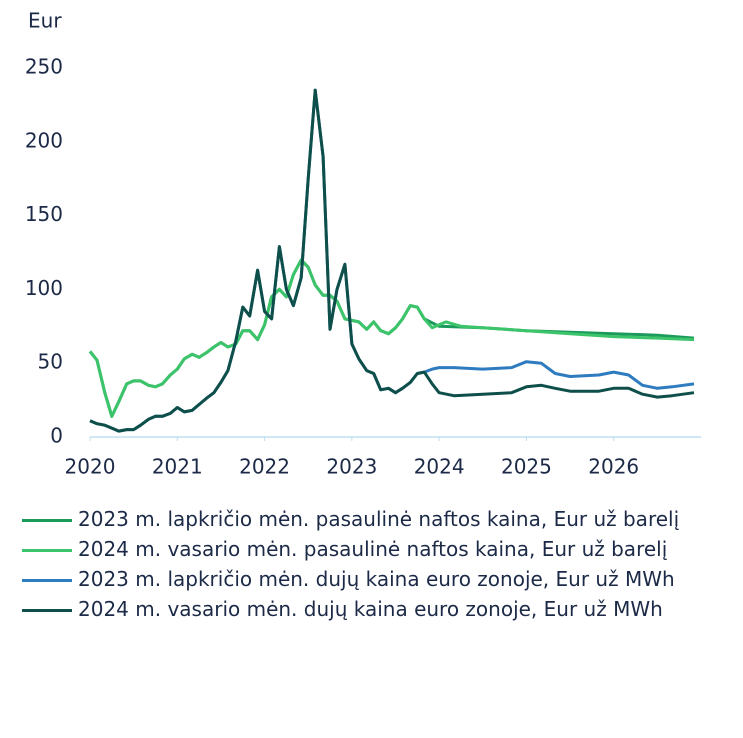  Describe the element at coordinates (90, 467) in the screenshot. I see `x-tick-label: 2020` at that location.